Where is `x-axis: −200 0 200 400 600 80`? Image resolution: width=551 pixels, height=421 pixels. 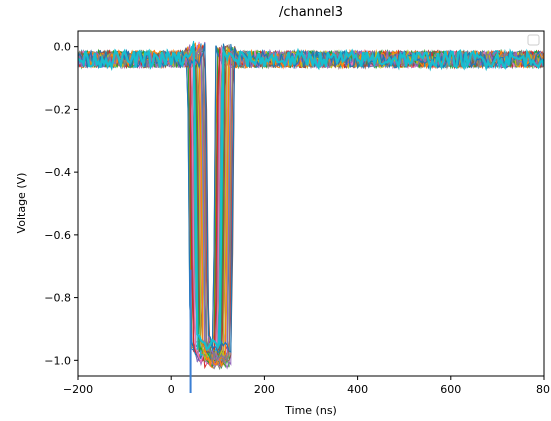
x-axis: −200 0 200 400 600 80 is located at coordinates (306, 386).